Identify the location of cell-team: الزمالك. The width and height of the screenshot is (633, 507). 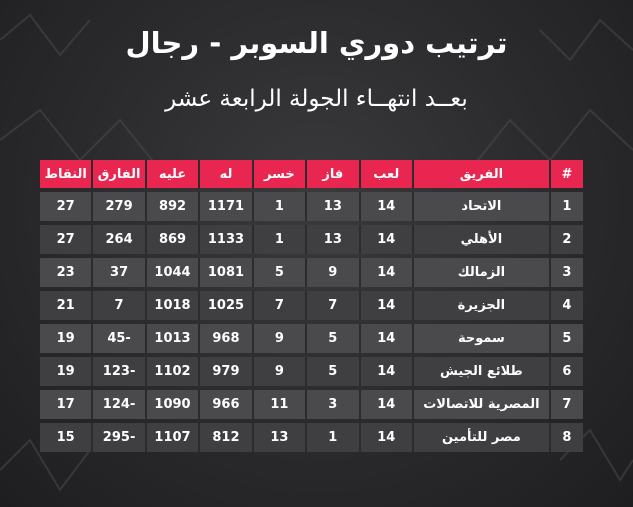
(480, 272).